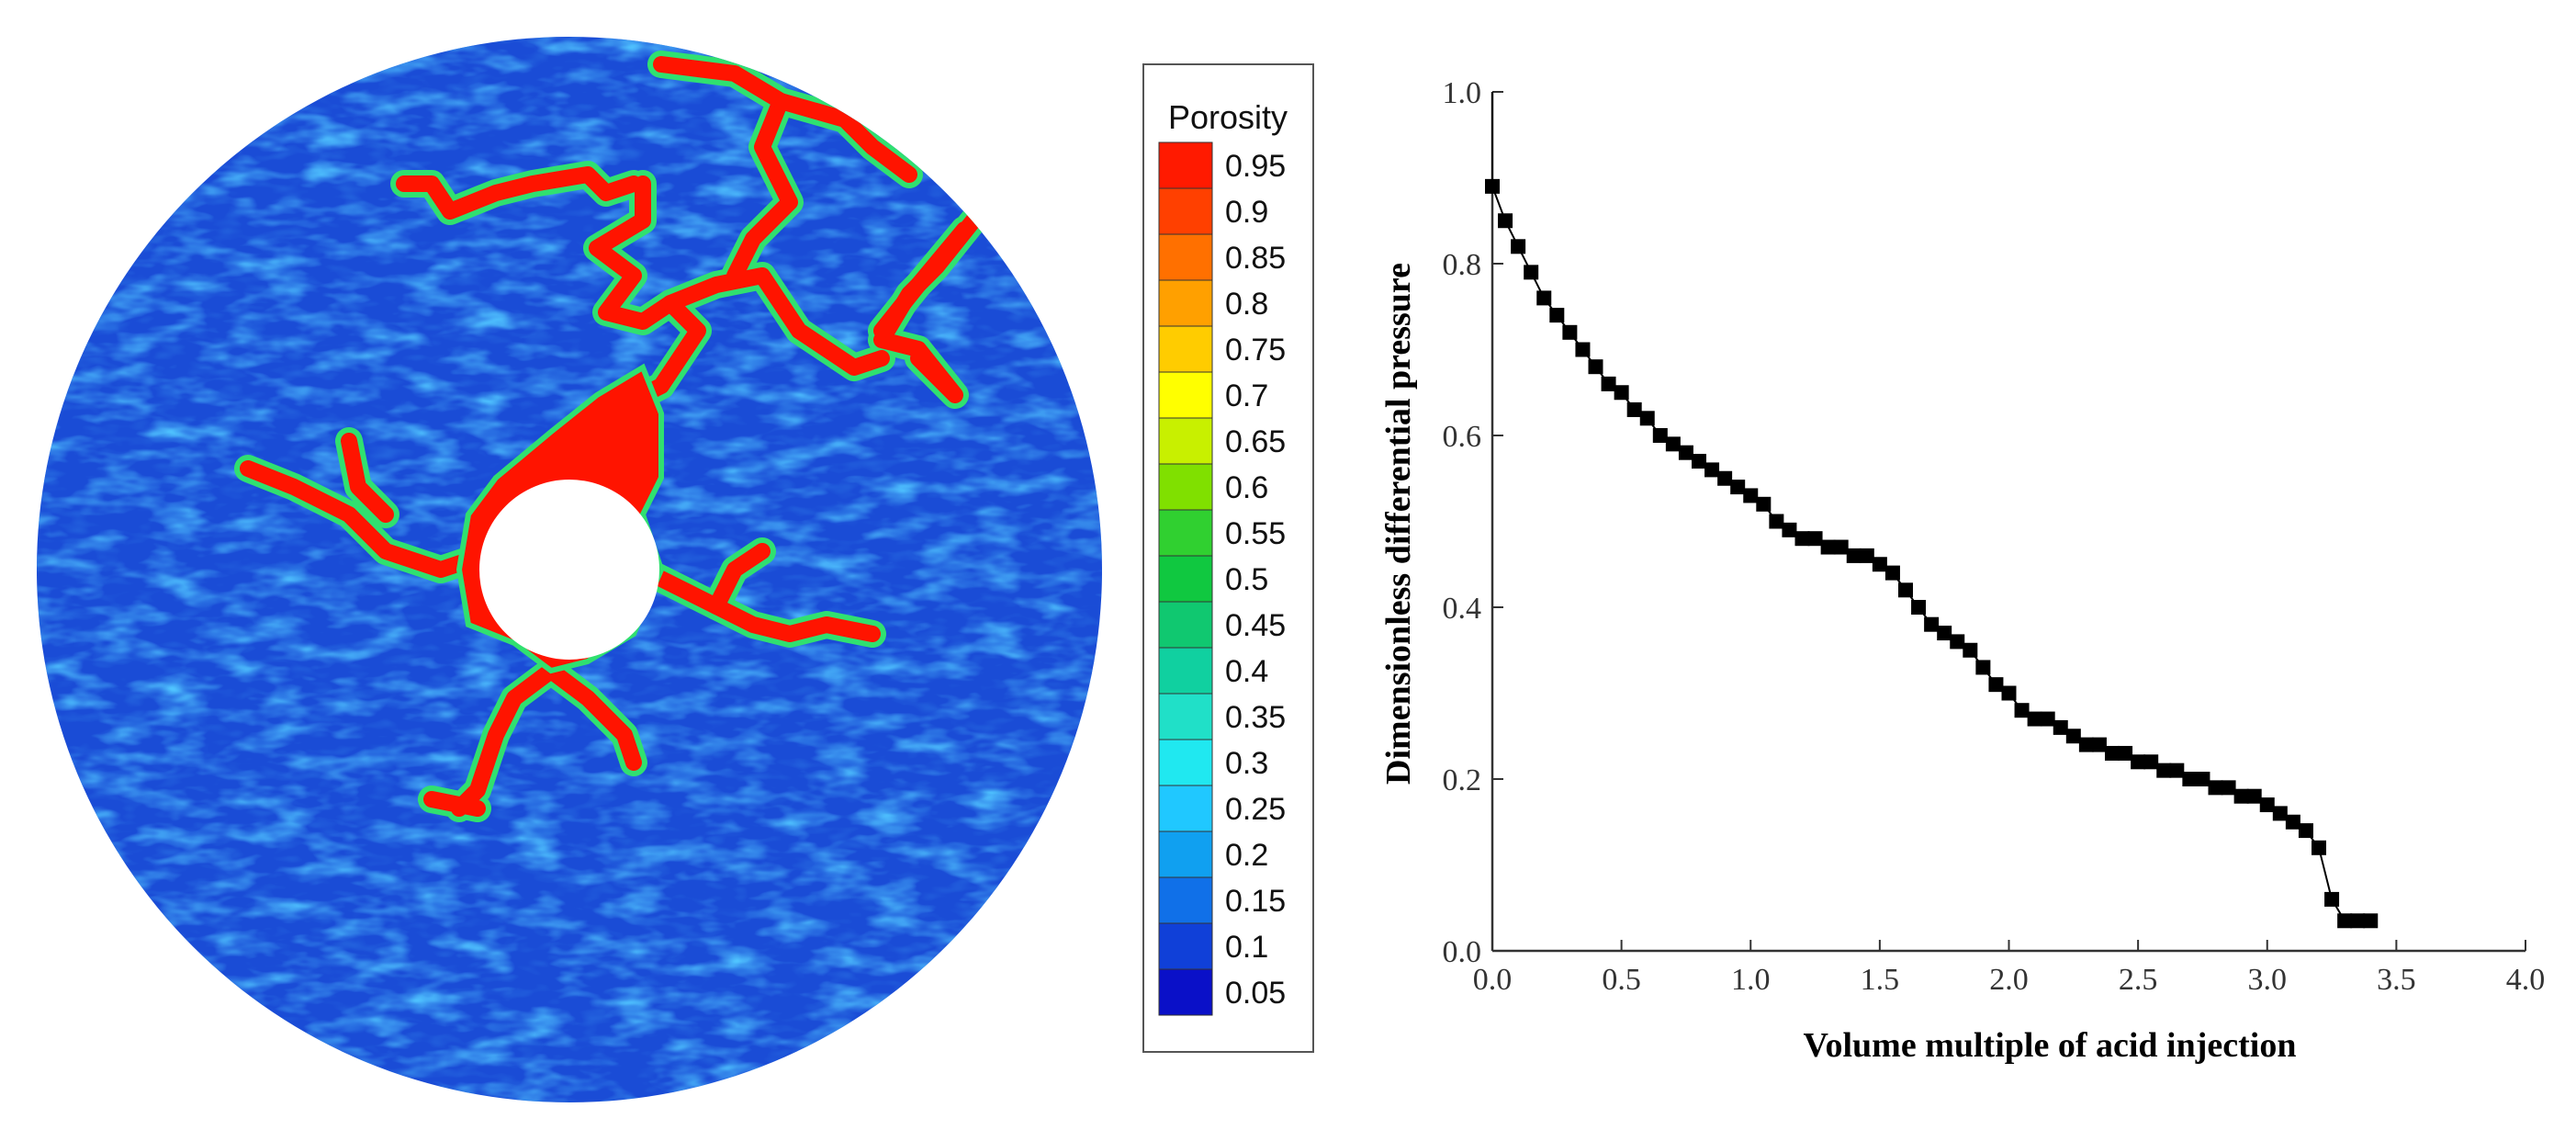  I want to click on wellbore, so click(569, 570).